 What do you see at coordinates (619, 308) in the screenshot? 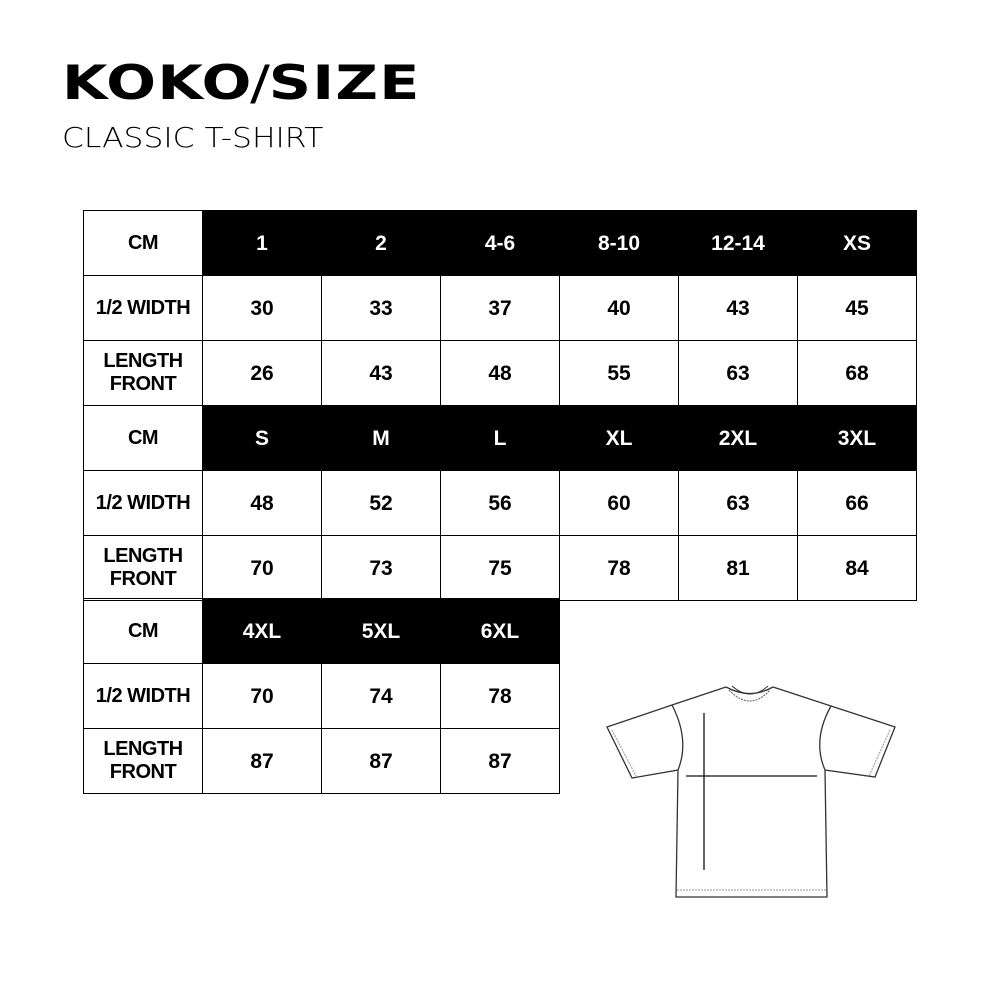
I see `measurement-value: 40` at bounding box center [619, 308].